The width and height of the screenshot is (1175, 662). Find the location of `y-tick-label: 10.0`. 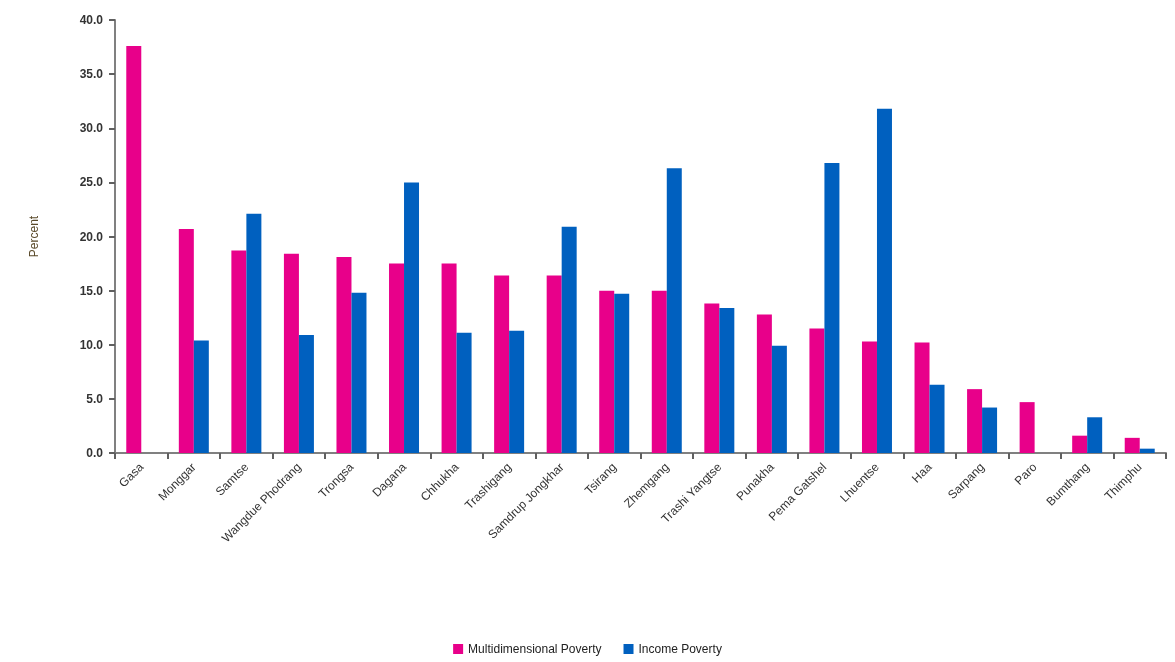

y-tick-label: 10.0 is located at coordinates (91, 344).